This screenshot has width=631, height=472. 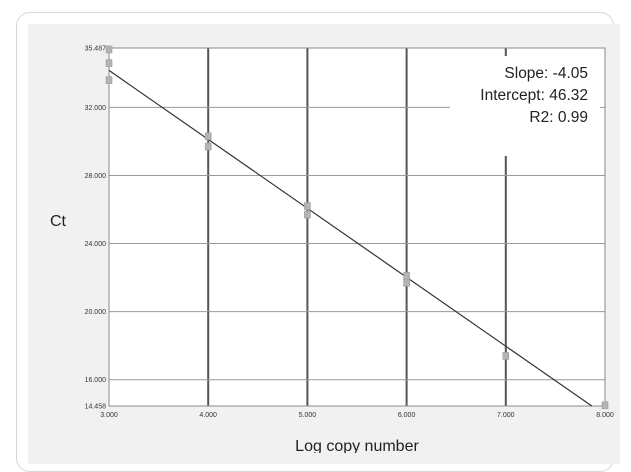 I want to click on y-tick-label: 24.000, so click(x=96, y=244).